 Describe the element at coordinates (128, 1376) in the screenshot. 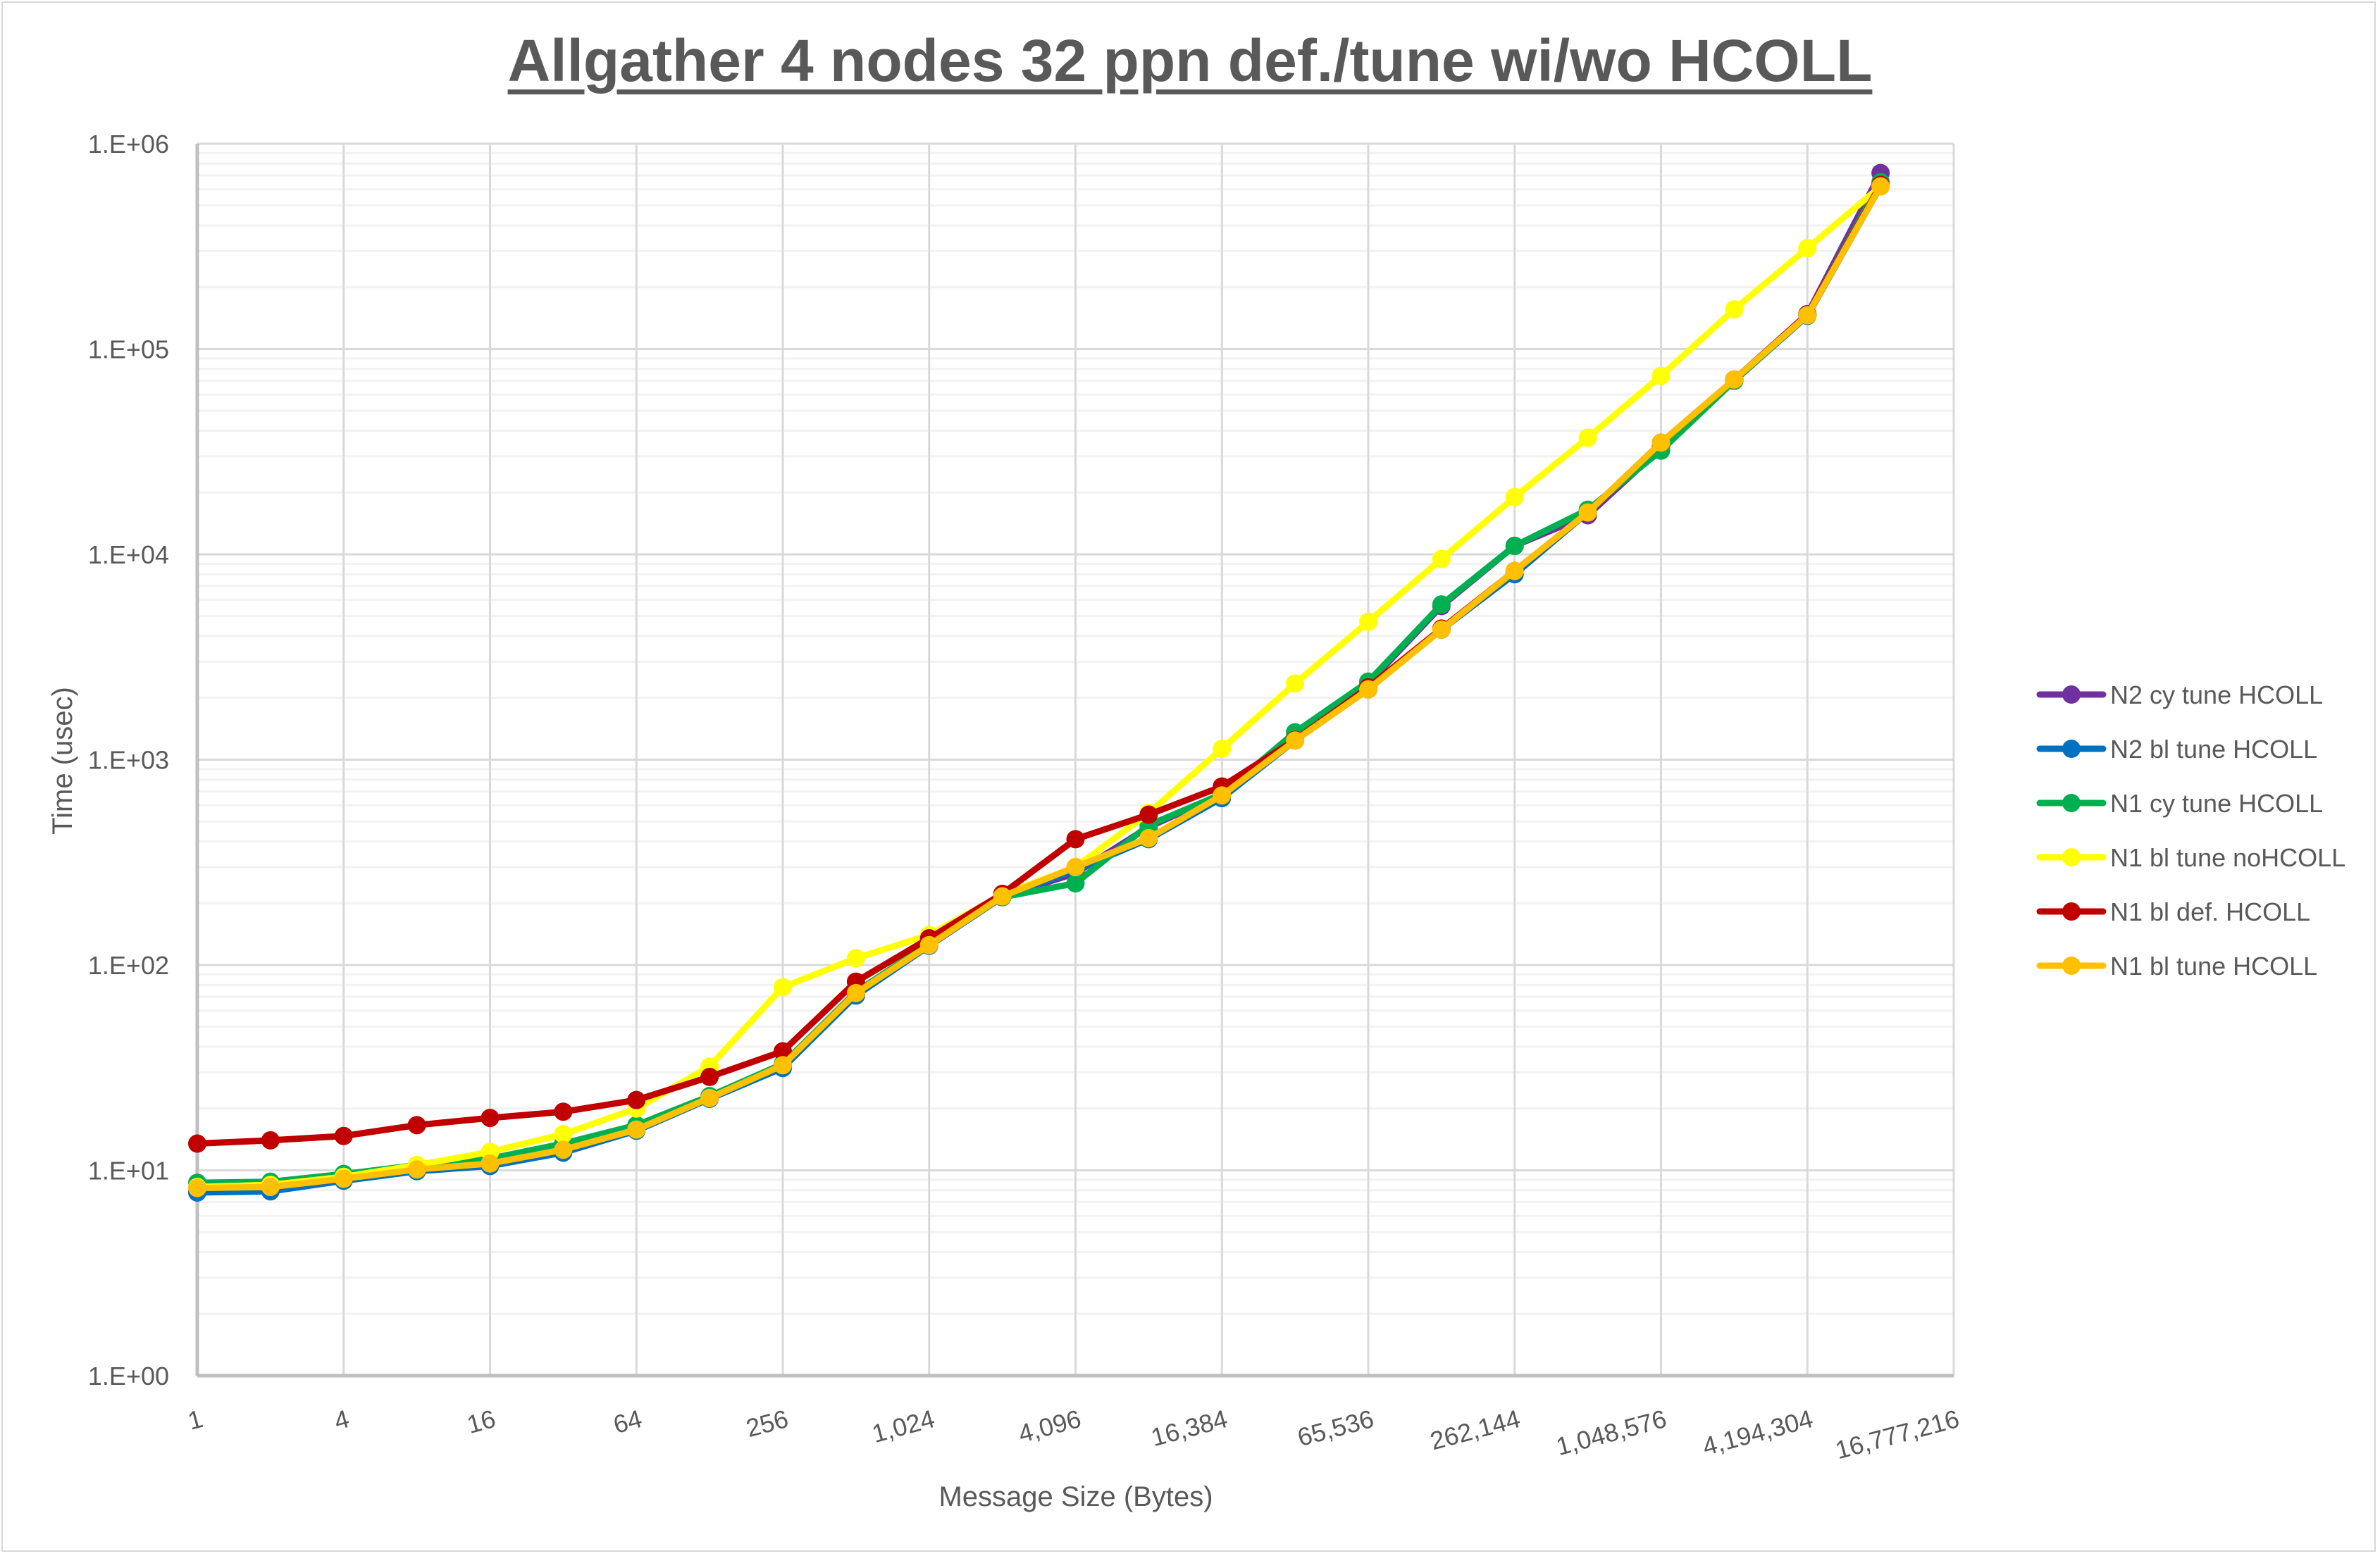

I see `y-tick-label: 1.E+00` at that location.